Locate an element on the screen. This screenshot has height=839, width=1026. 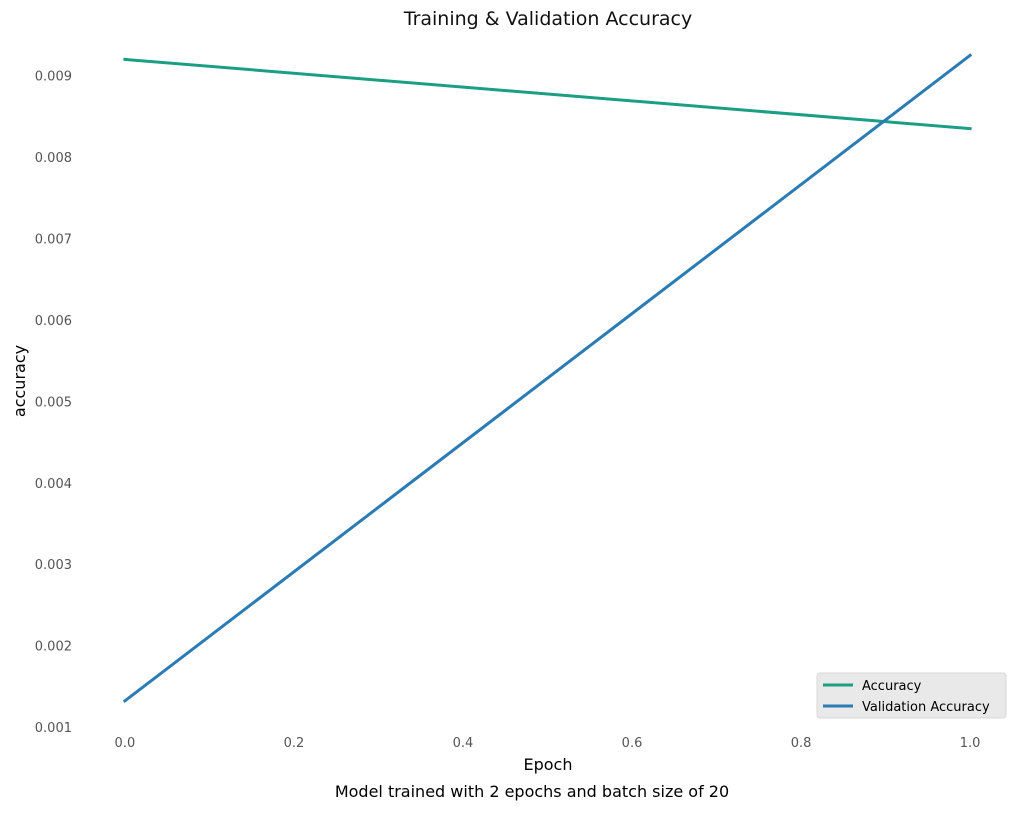
y-tick-label: 0.007 is located at coordinates (53, 240).